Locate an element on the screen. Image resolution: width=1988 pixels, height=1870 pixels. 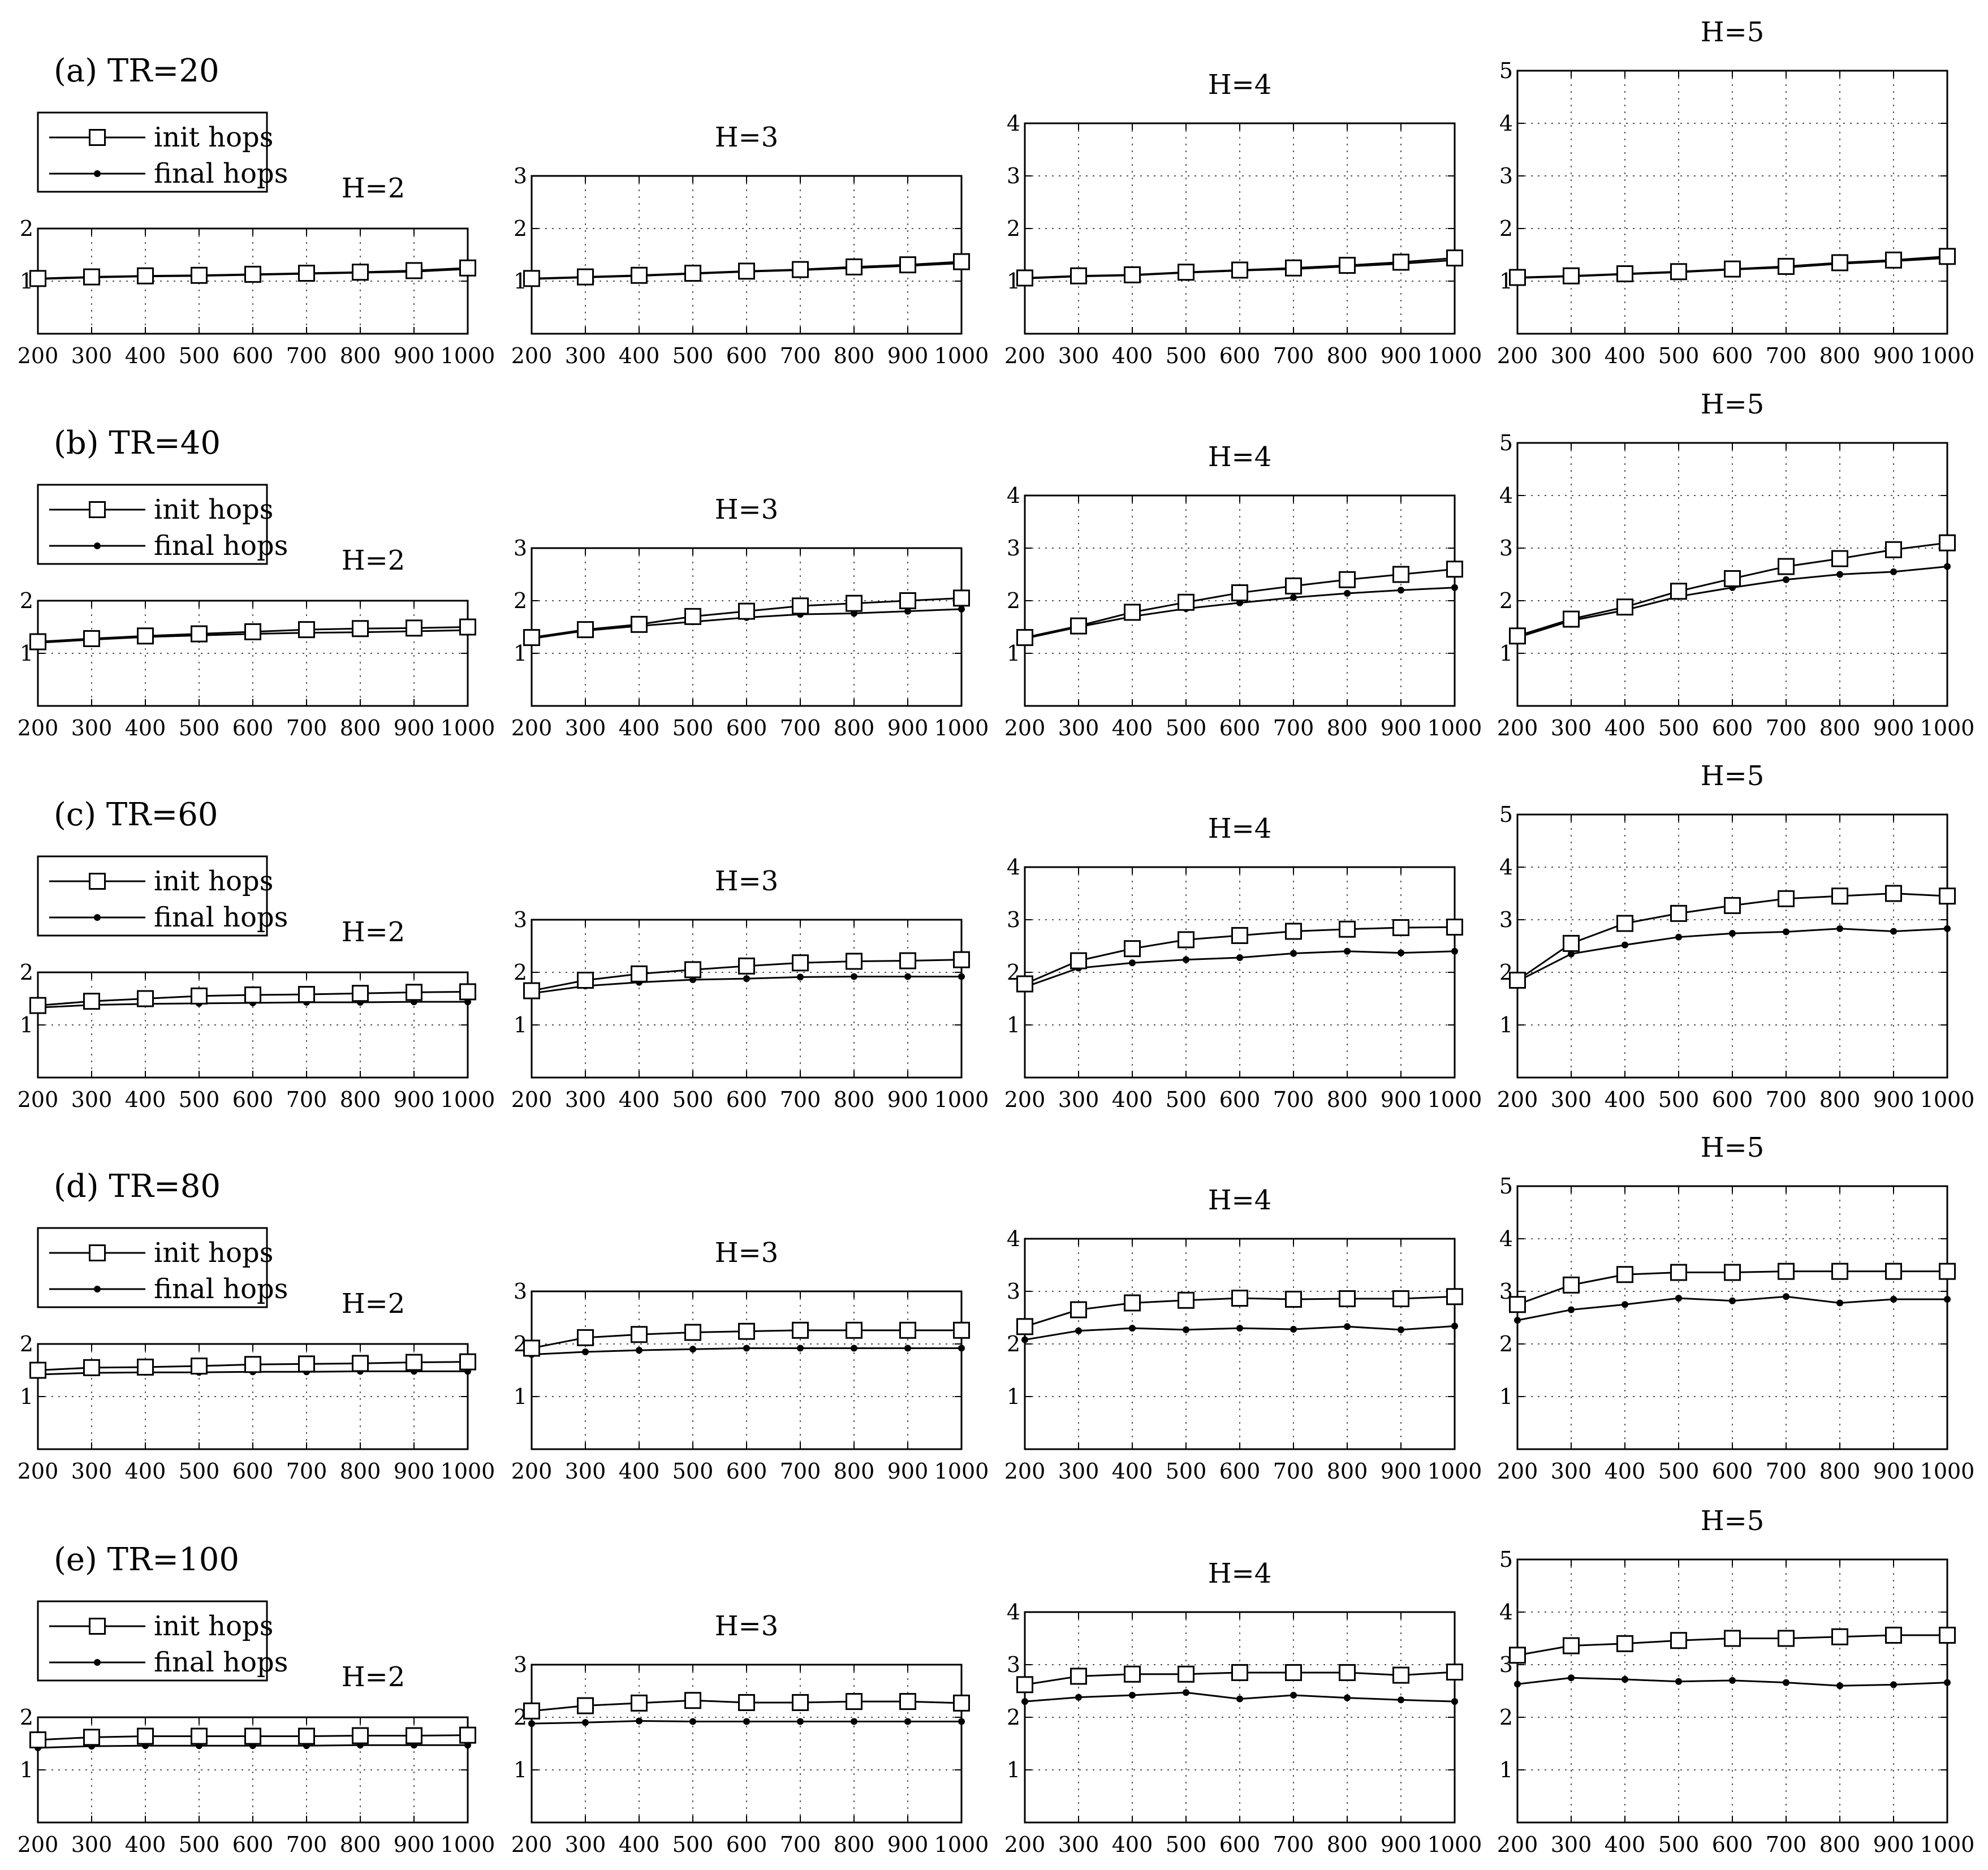
row-label: (d) TR=80 is located at coordinates (137, 1186).